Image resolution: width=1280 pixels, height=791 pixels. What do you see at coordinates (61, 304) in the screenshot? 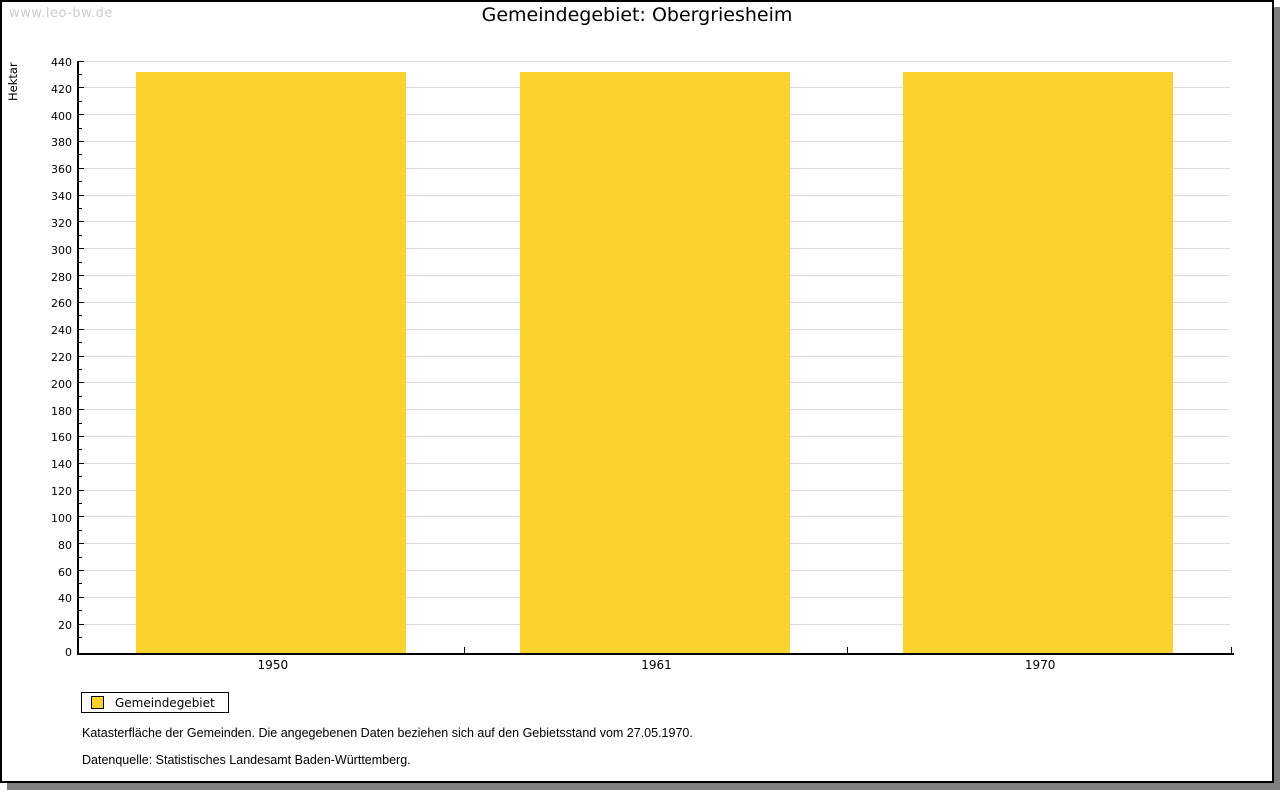
I see `y-tick-label: 260` at bounding box center [61, 304].